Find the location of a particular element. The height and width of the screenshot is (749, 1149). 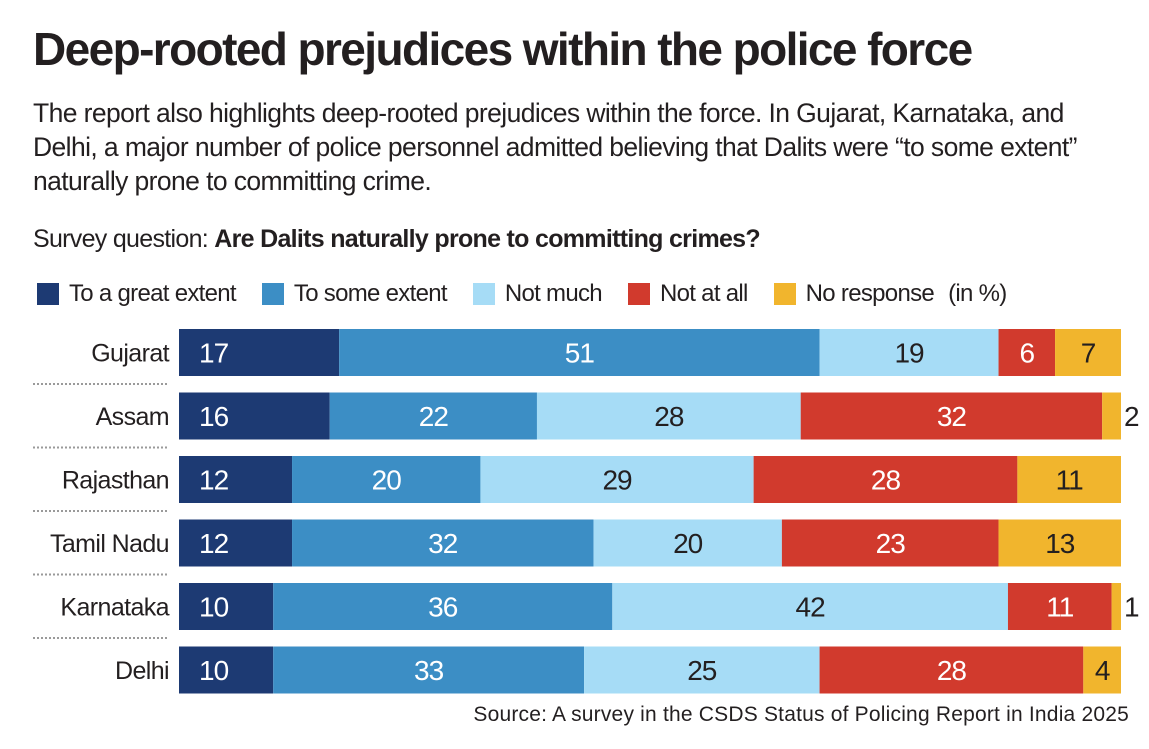

bar-row: Delhi 10 33 25 28 4 is located at coordinates (618, 670).